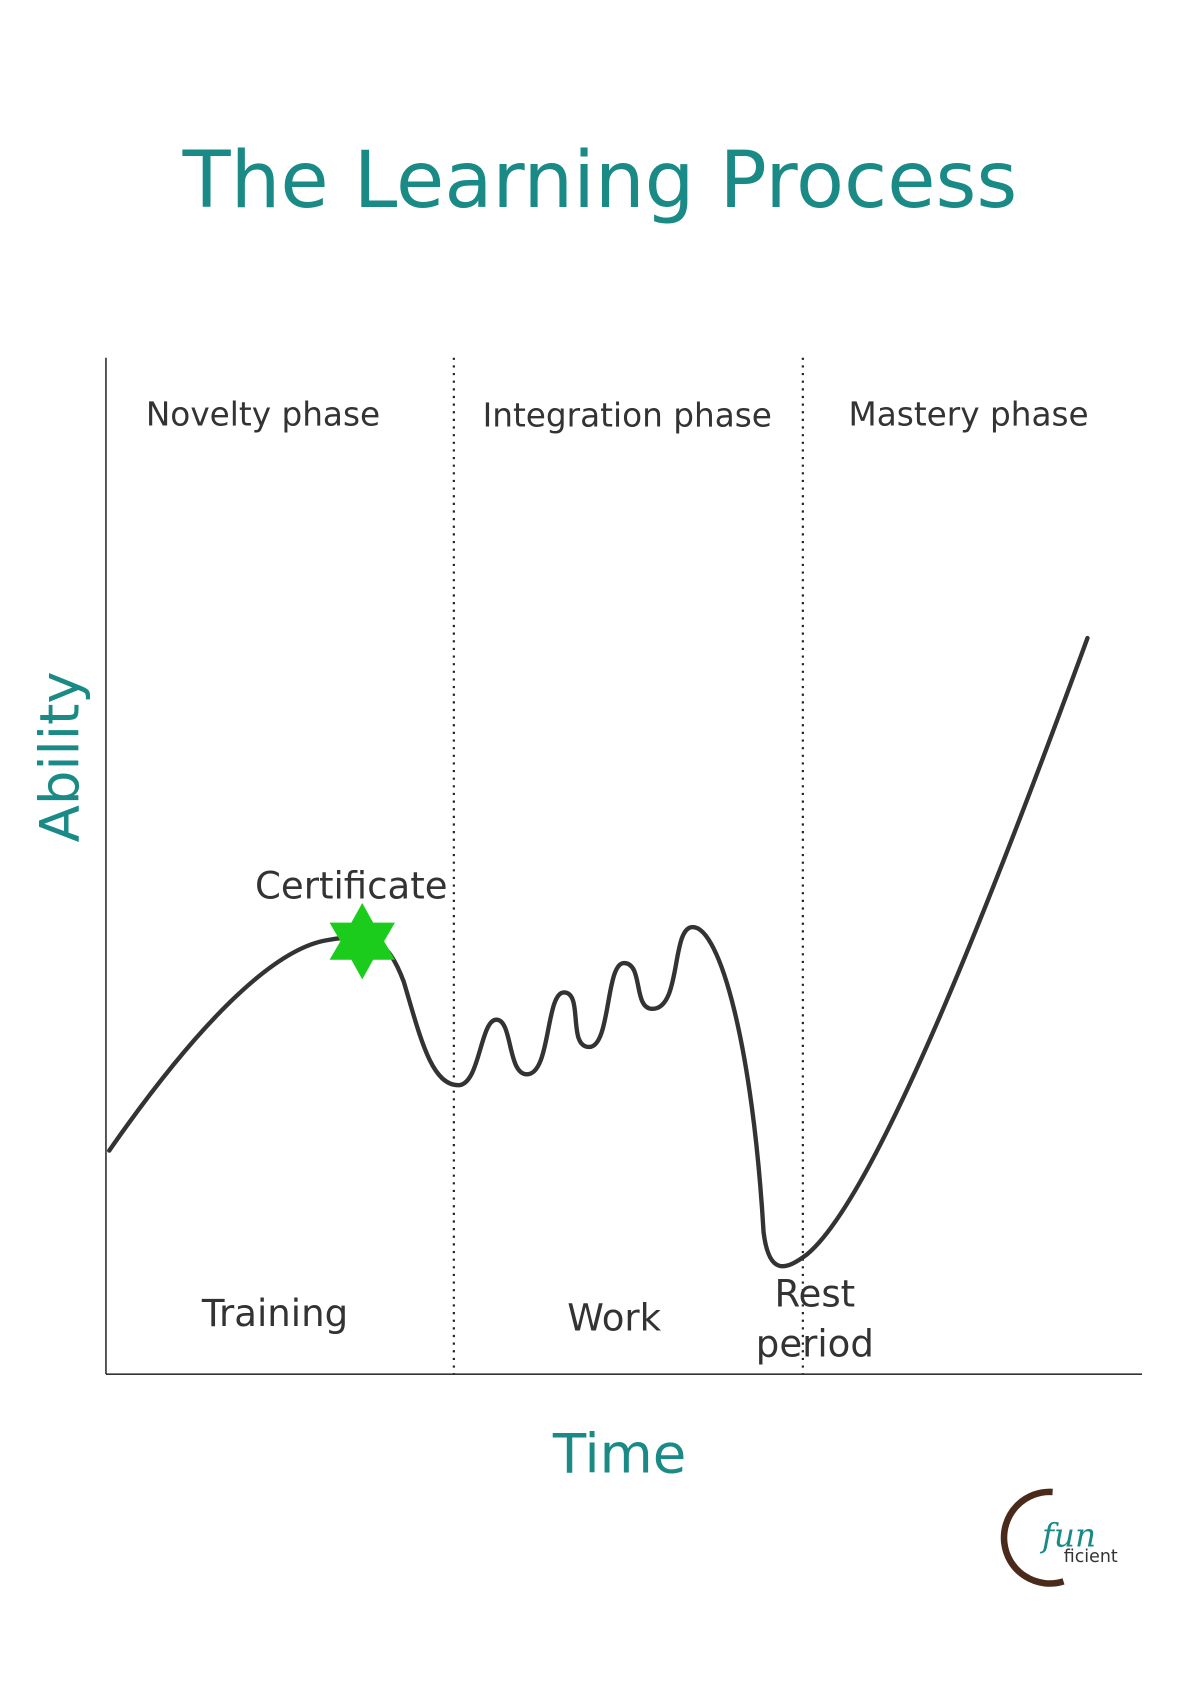  What do you see at coordinates (600, 180) in the screenshot?
I see `title: The Learning Process` at bounding box center [600, 180].